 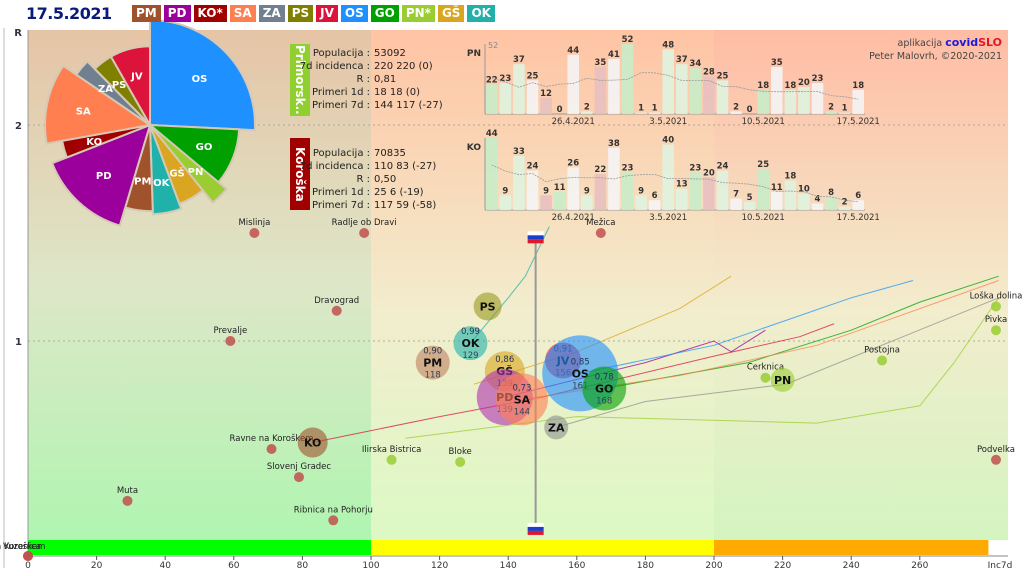 I want to click on ko-chart-moving-average, so click(x=675, y=183).